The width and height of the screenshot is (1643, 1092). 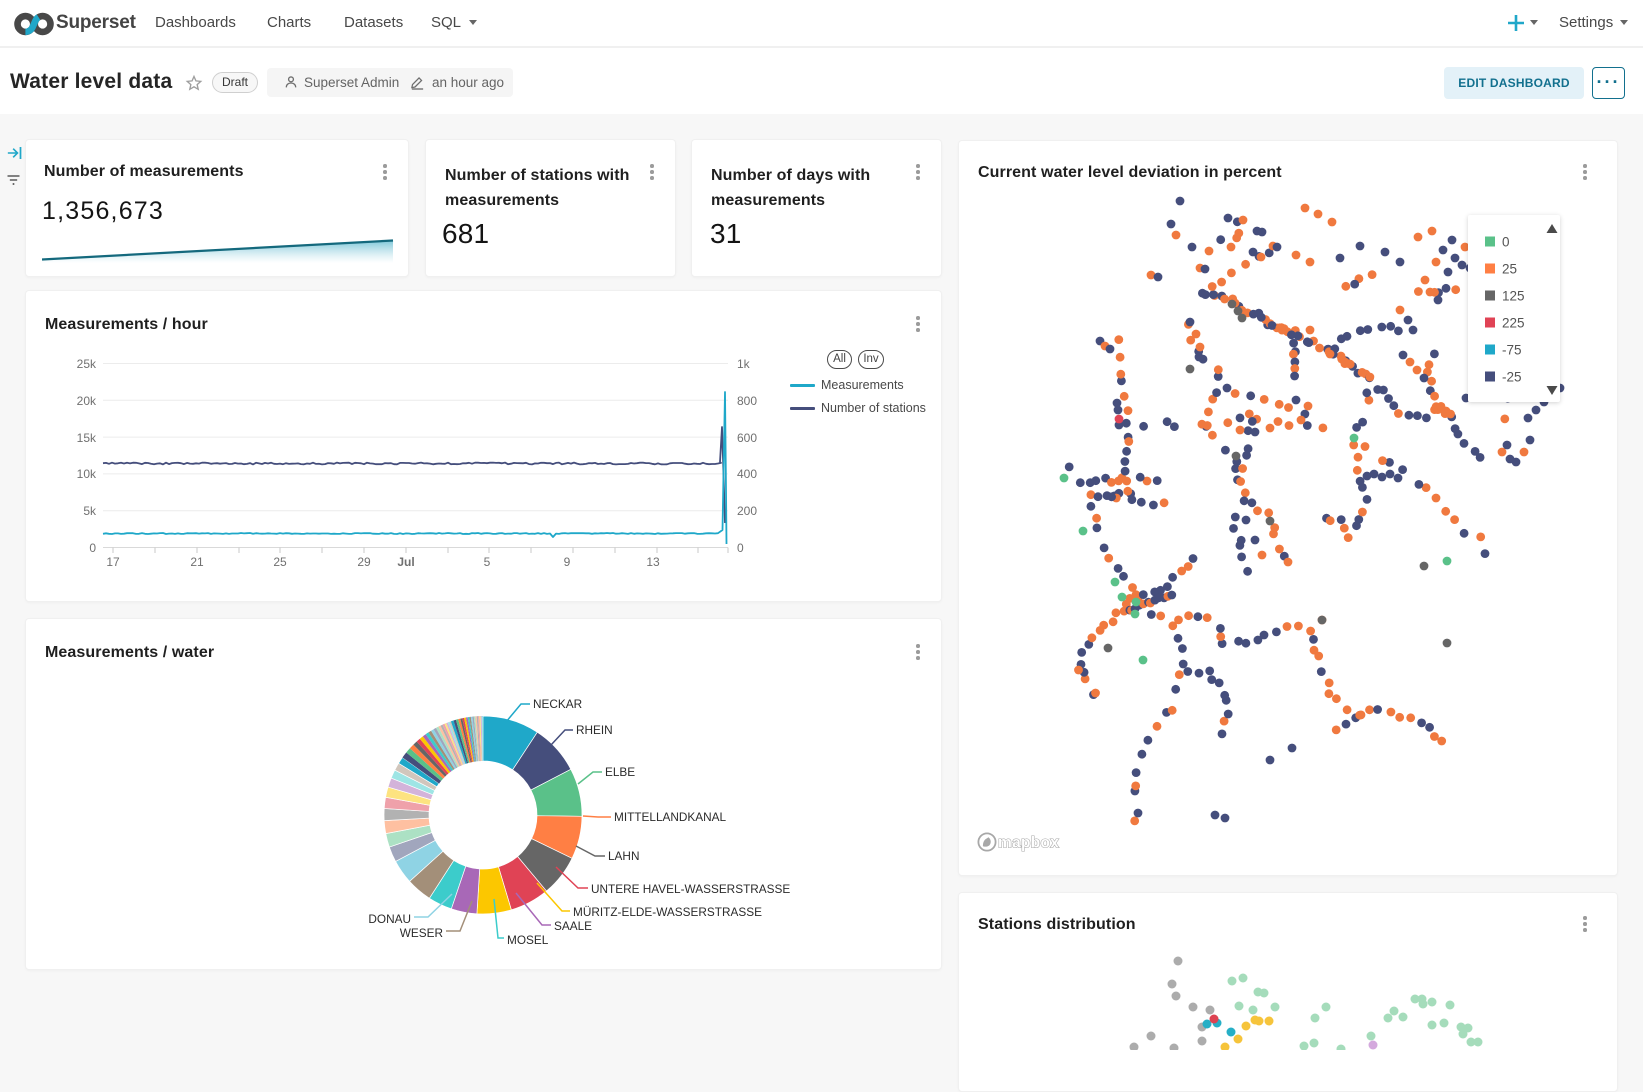 I want to click on svg-text: LAHN, so click(x=623, y=856).